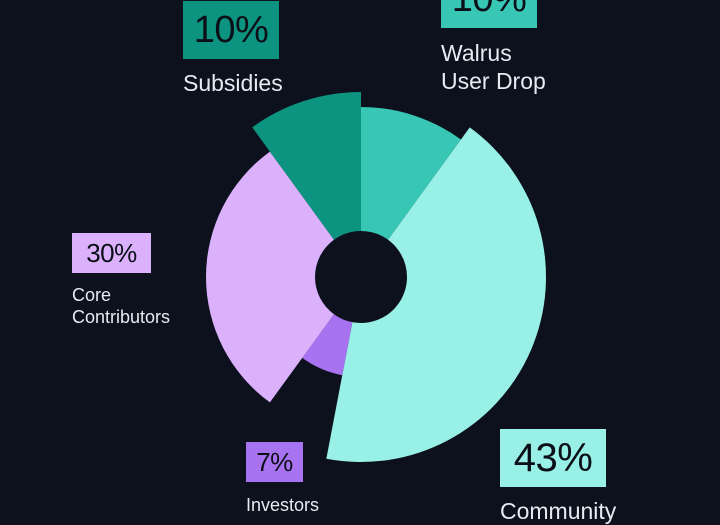  What do you see at coordinates (121, 316) in the screenshot?
I see `core-contributors-label-line-2: Contributors` at bounding box center [121, 316].